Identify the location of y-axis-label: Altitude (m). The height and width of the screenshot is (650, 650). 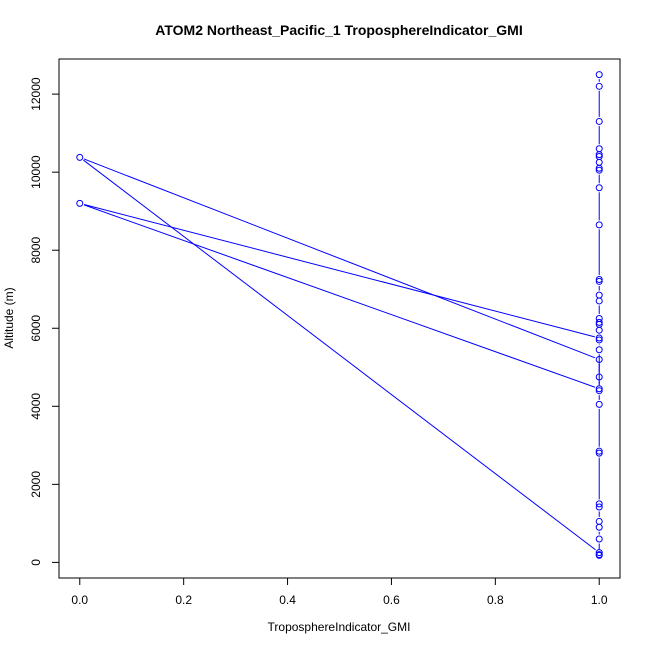
(9, 317).